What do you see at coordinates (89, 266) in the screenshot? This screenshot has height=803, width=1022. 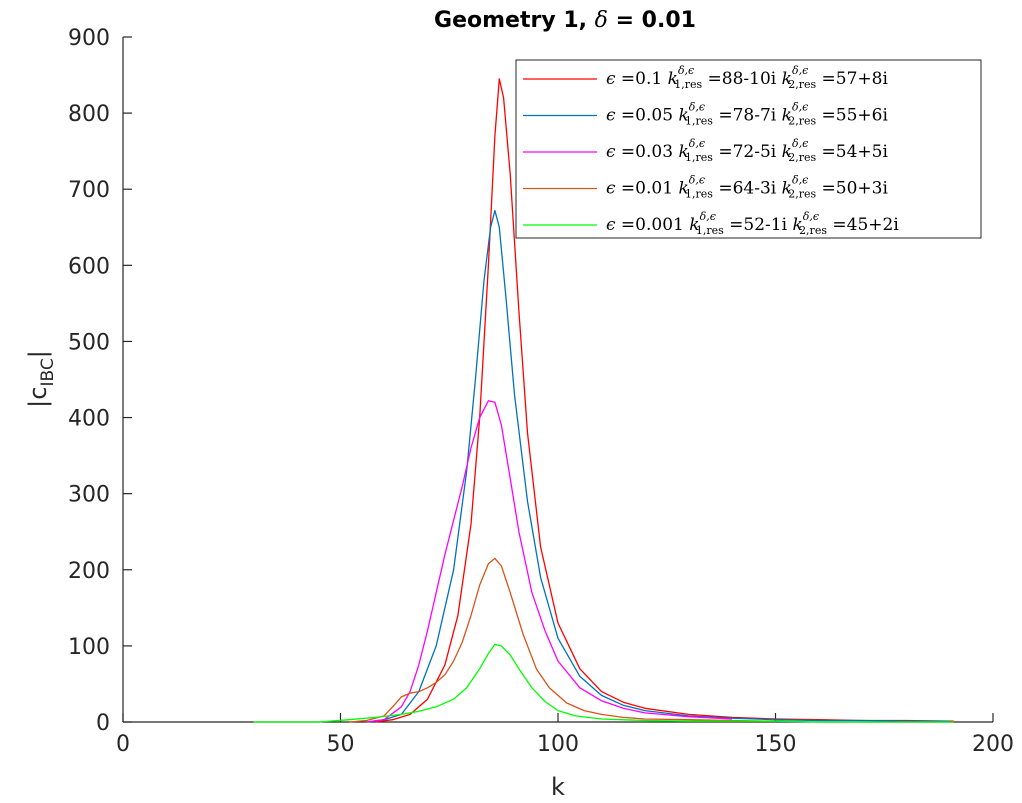 I see `y-tick-label: 600` at bounding box center [89, 266].